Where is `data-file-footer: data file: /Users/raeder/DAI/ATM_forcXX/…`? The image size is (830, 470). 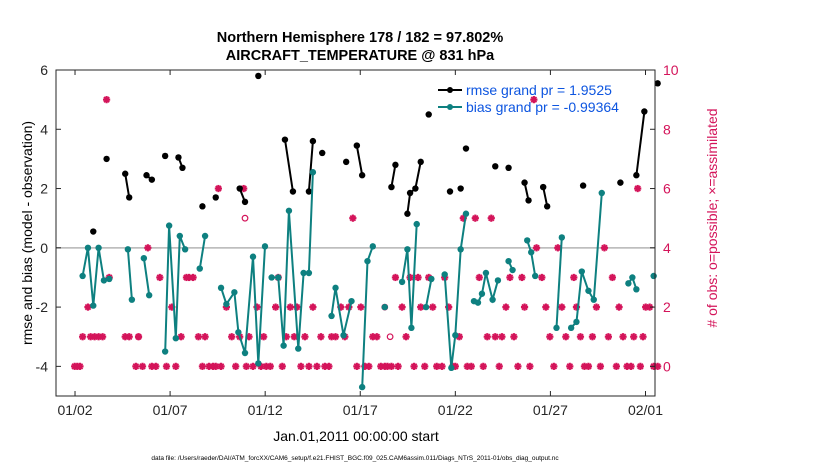 data-file-footer: data file: /Users/raeder/DAI/ATM_forcXX/… is located at coordinates (355, 458).